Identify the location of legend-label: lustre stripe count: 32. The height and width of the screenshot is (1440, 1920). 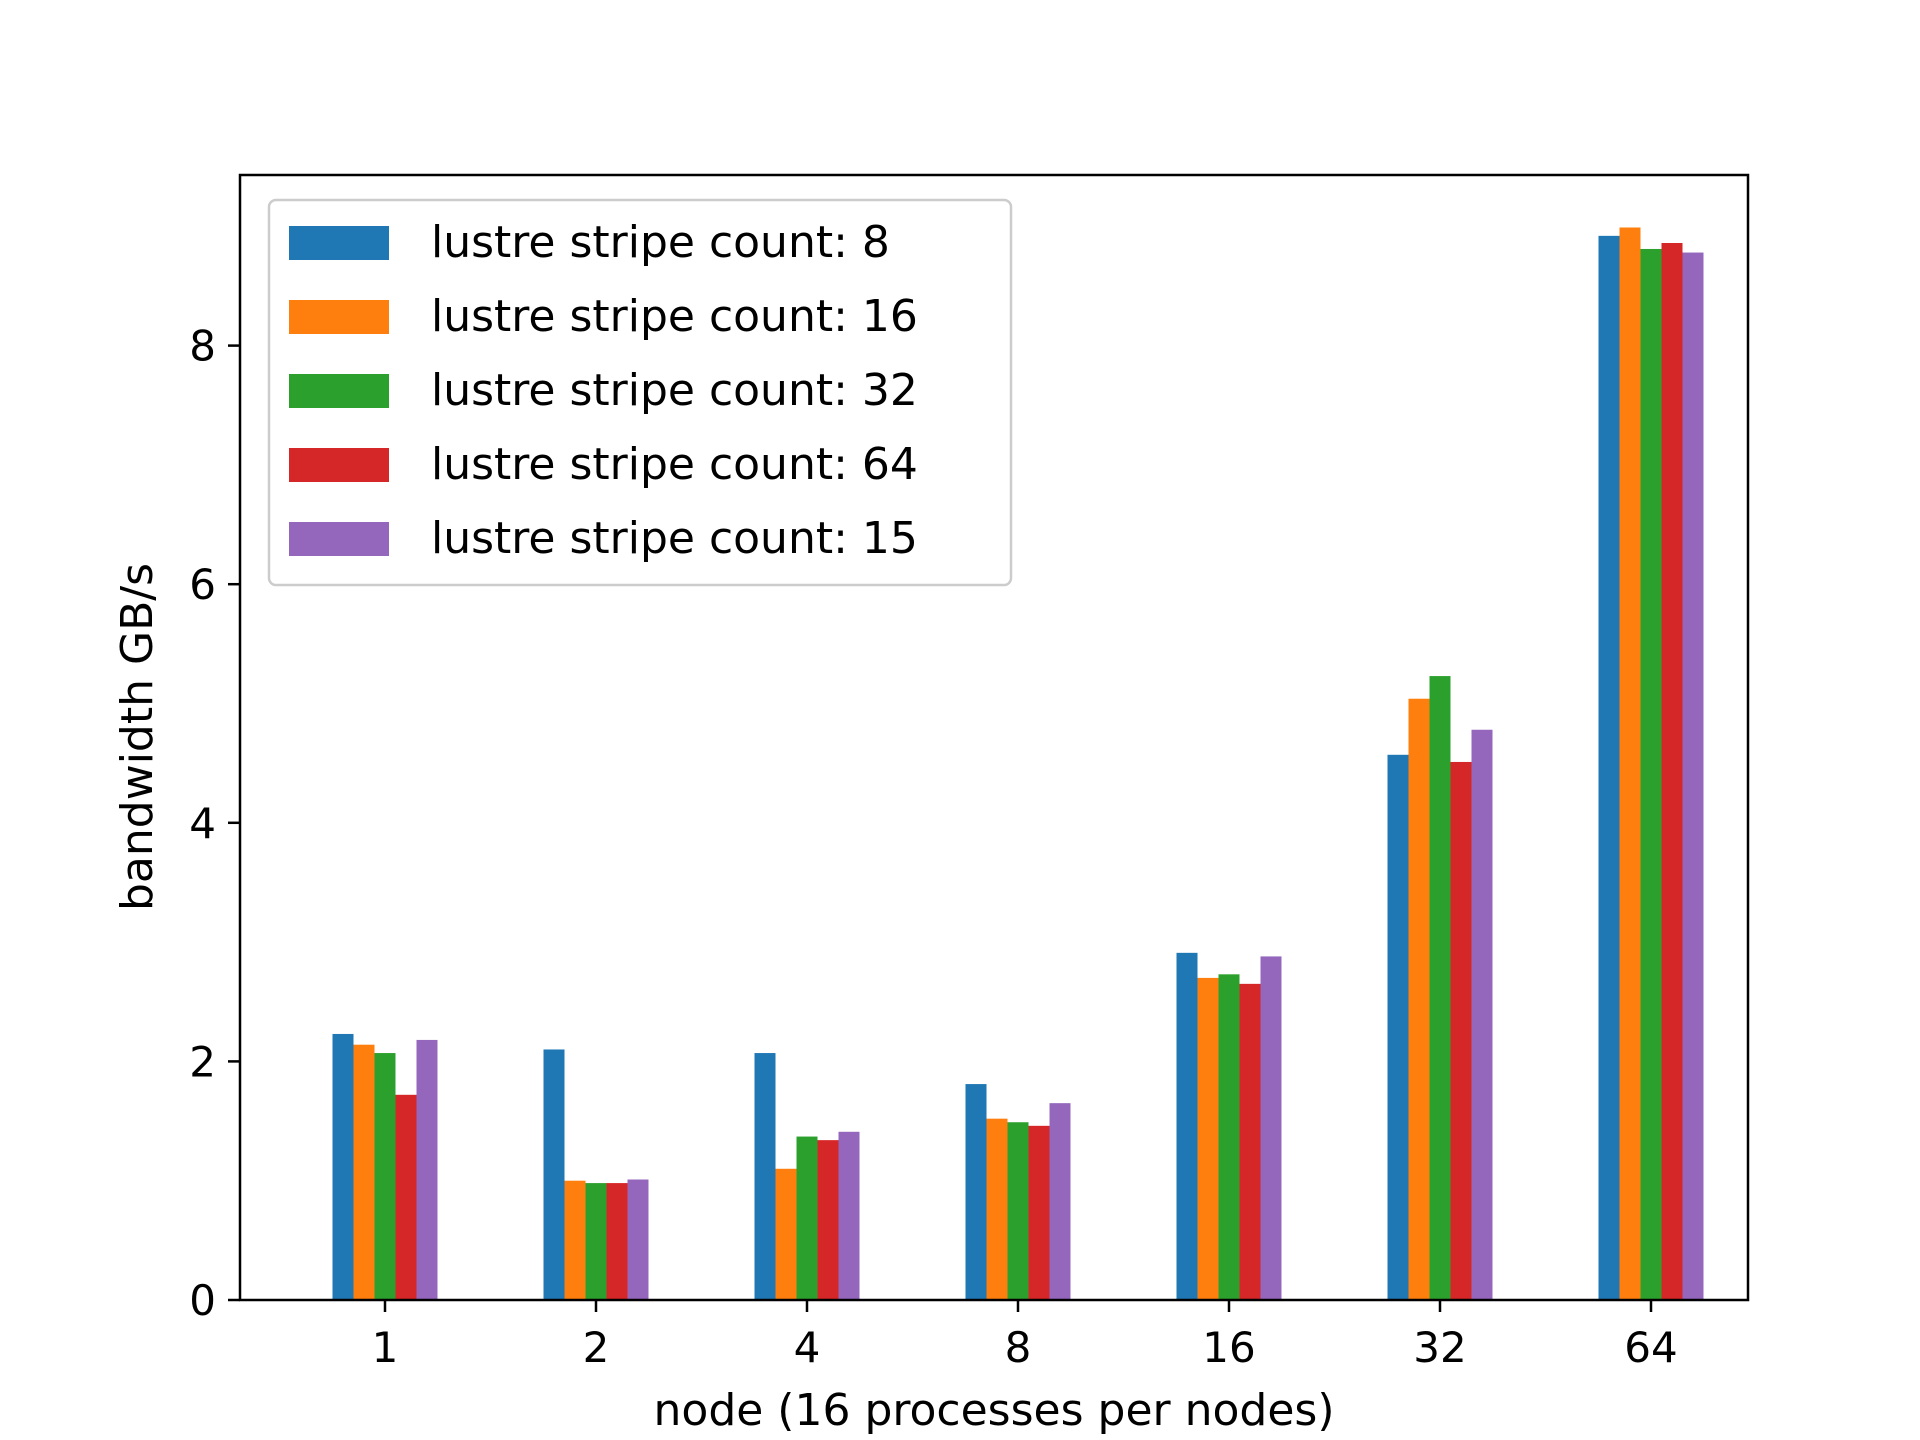
(674, 390).